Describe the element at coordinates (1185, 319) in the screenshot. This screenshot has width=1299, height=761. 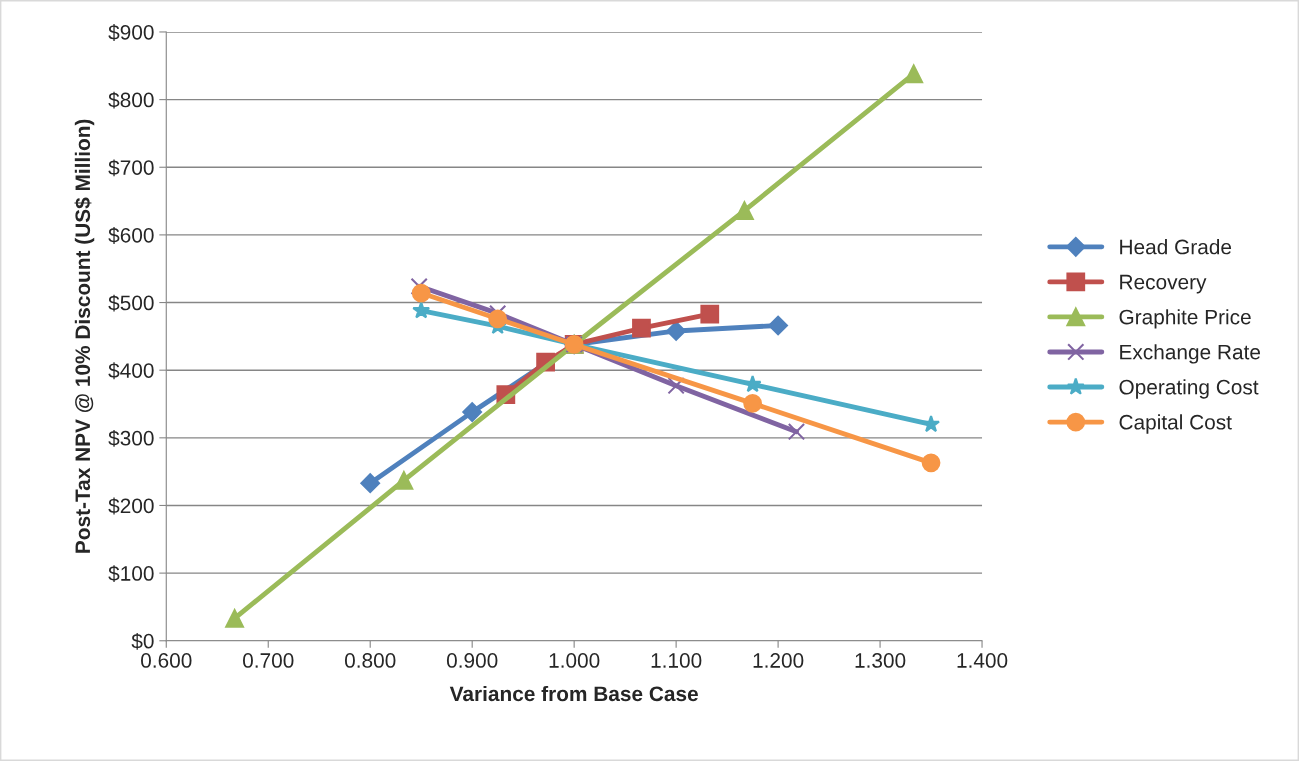
I see `legend-label: Graphite Price` at that location.